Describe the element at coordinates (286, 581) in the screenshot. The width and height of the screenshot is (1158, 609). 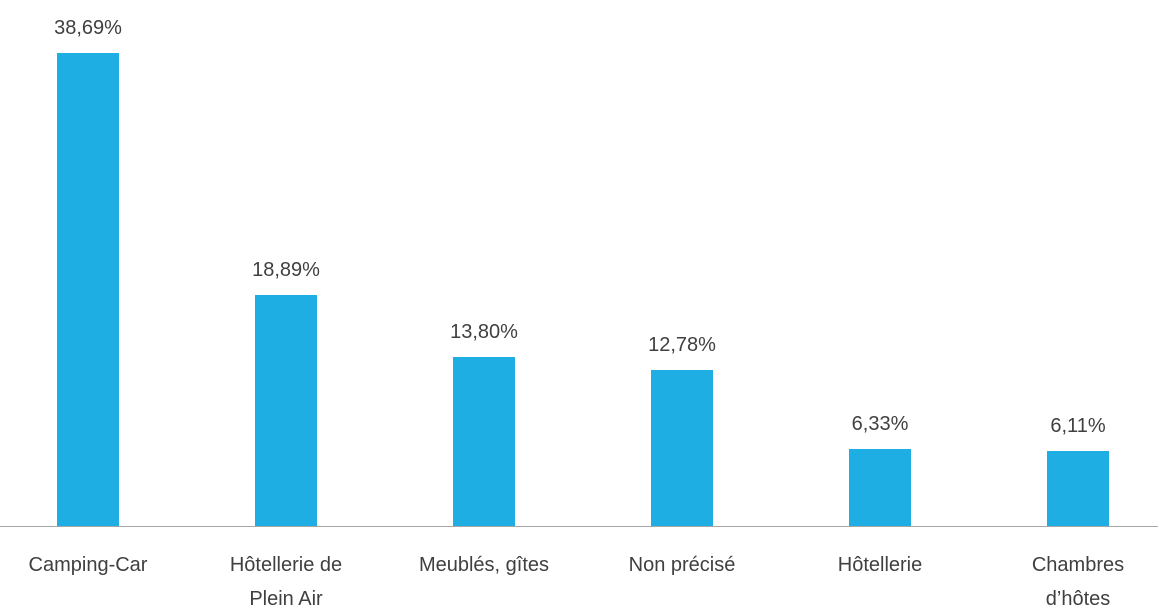
I see `x-tick-label: Hôtellerie de Plein Air` at that location.